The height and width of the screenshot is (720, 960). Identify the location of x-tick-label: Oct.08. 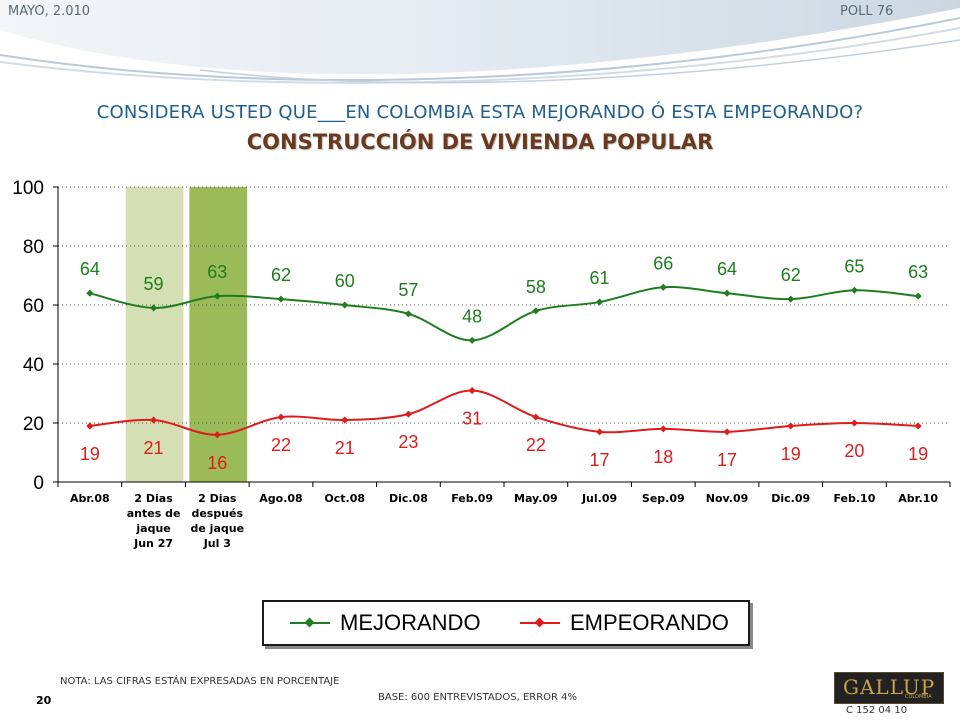
(344, 498).